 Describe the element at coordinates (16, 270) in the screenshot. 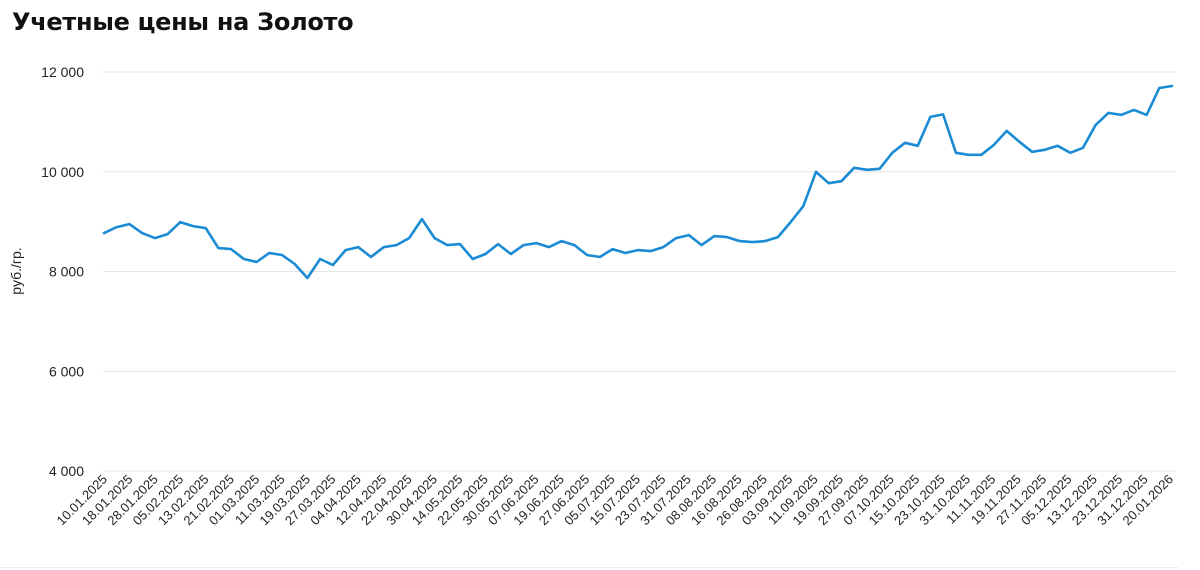

I see `y-axis-label: руб./гр.` at that location.